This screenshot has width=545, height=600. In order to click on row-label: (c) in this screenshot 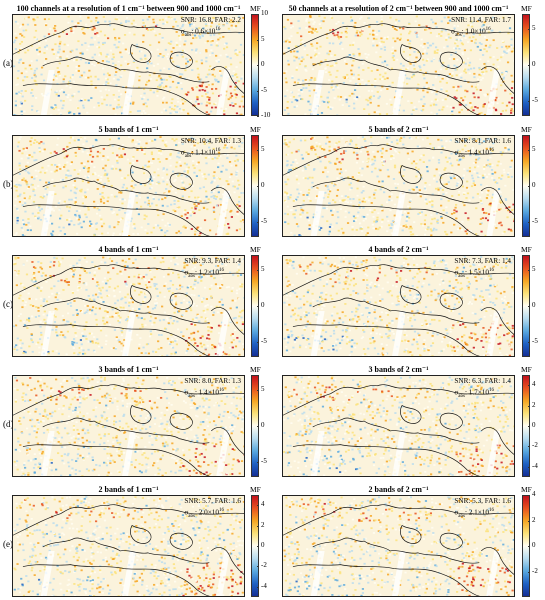, I will do `click(8, 304)`.